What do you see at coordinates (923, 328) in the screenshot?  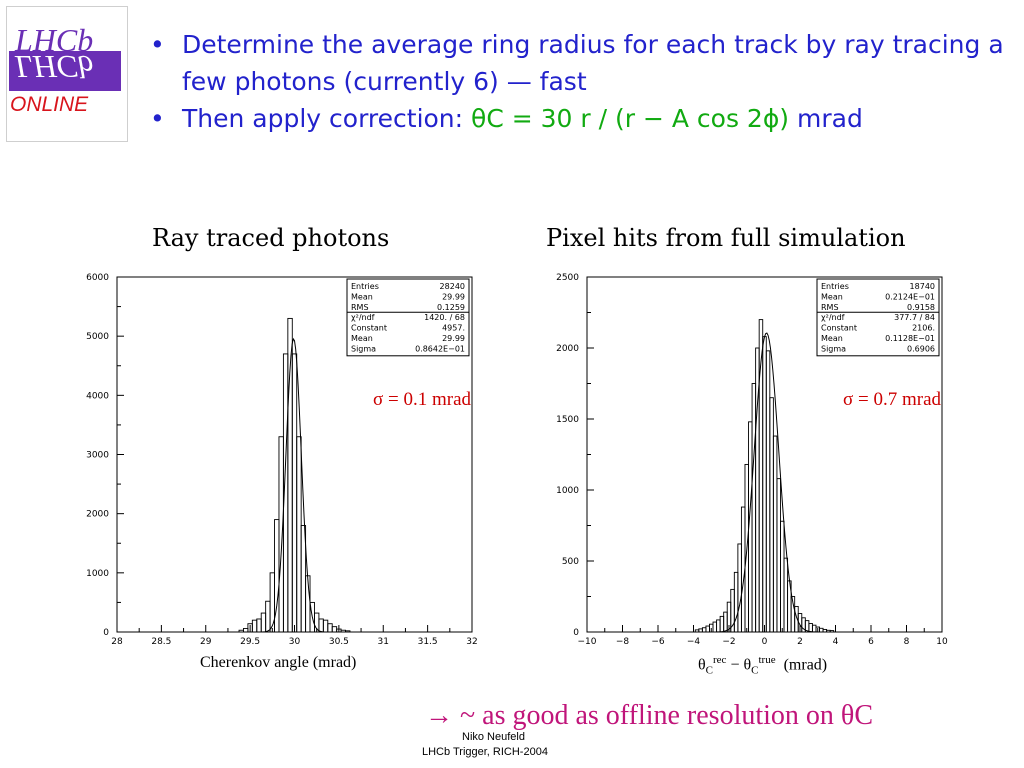 I see `stats-value: 2106.` at bounding box center [923, 328].